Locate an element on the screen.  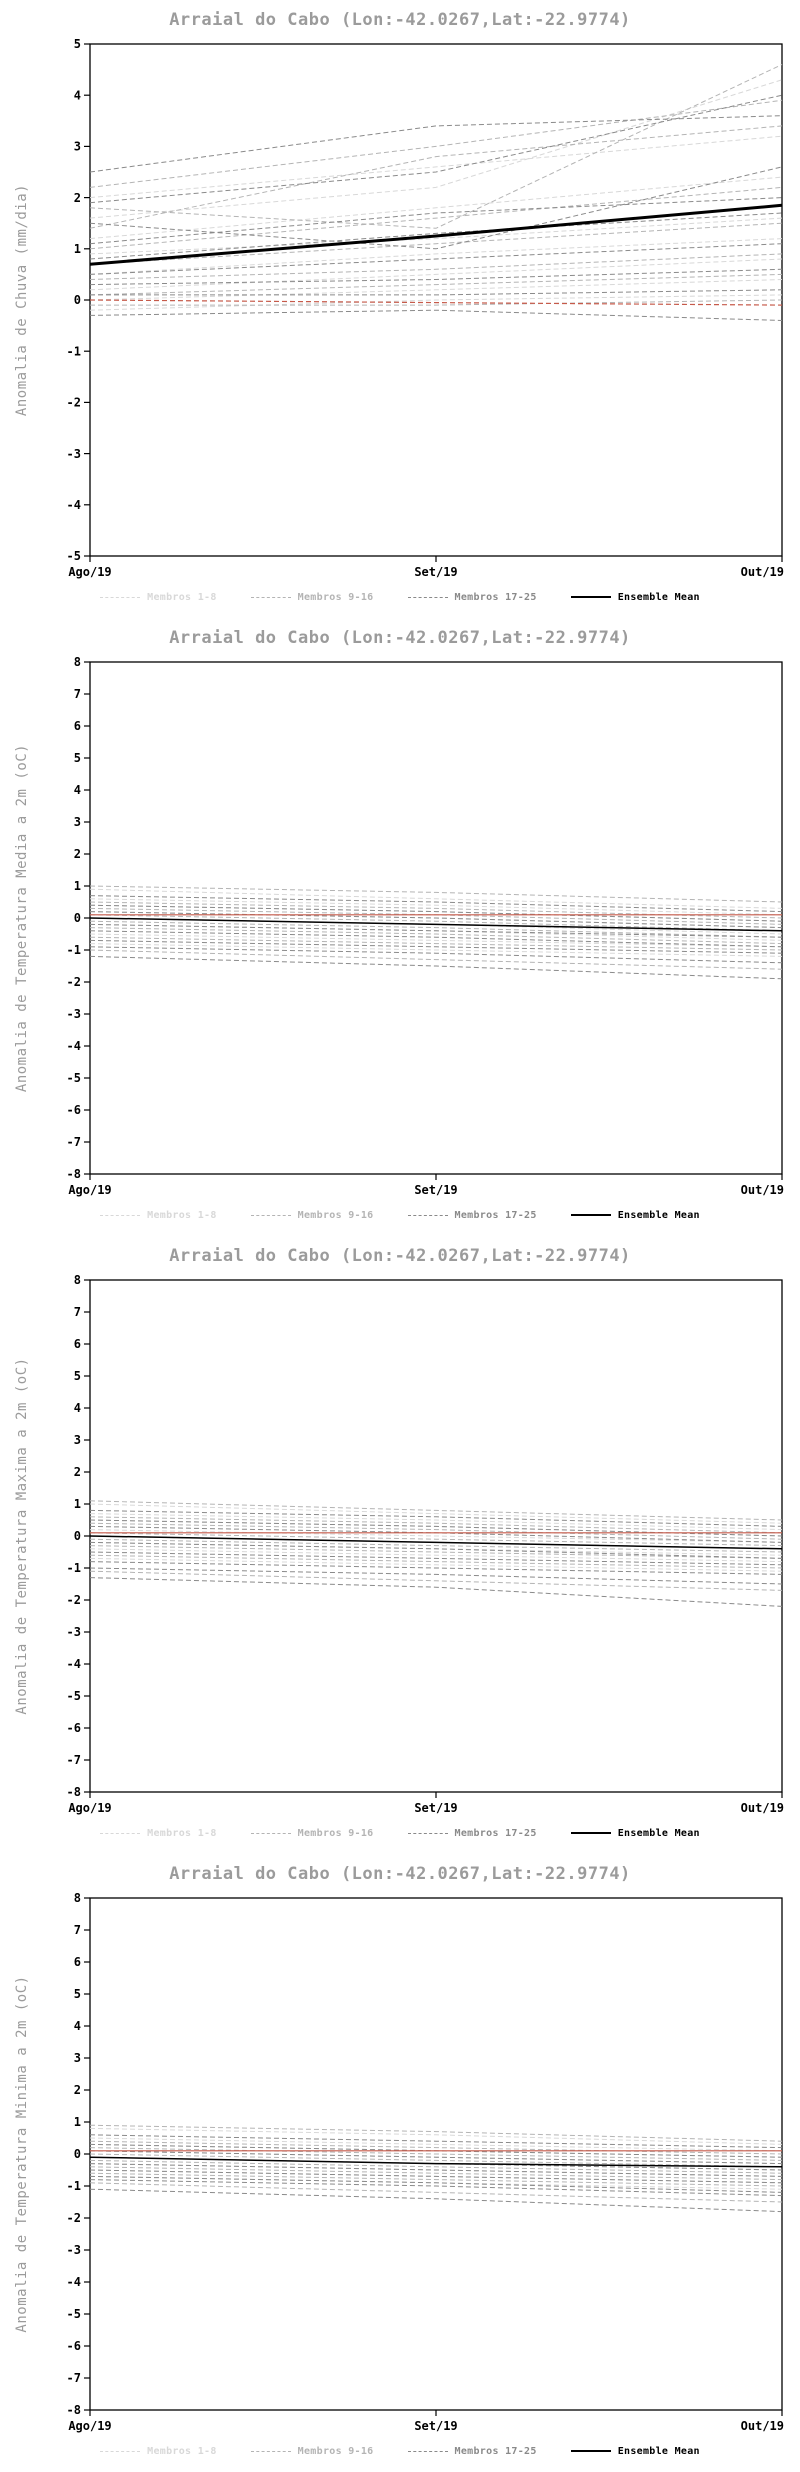
y-tick-label: -2 is located at coordinates (74, 2218).